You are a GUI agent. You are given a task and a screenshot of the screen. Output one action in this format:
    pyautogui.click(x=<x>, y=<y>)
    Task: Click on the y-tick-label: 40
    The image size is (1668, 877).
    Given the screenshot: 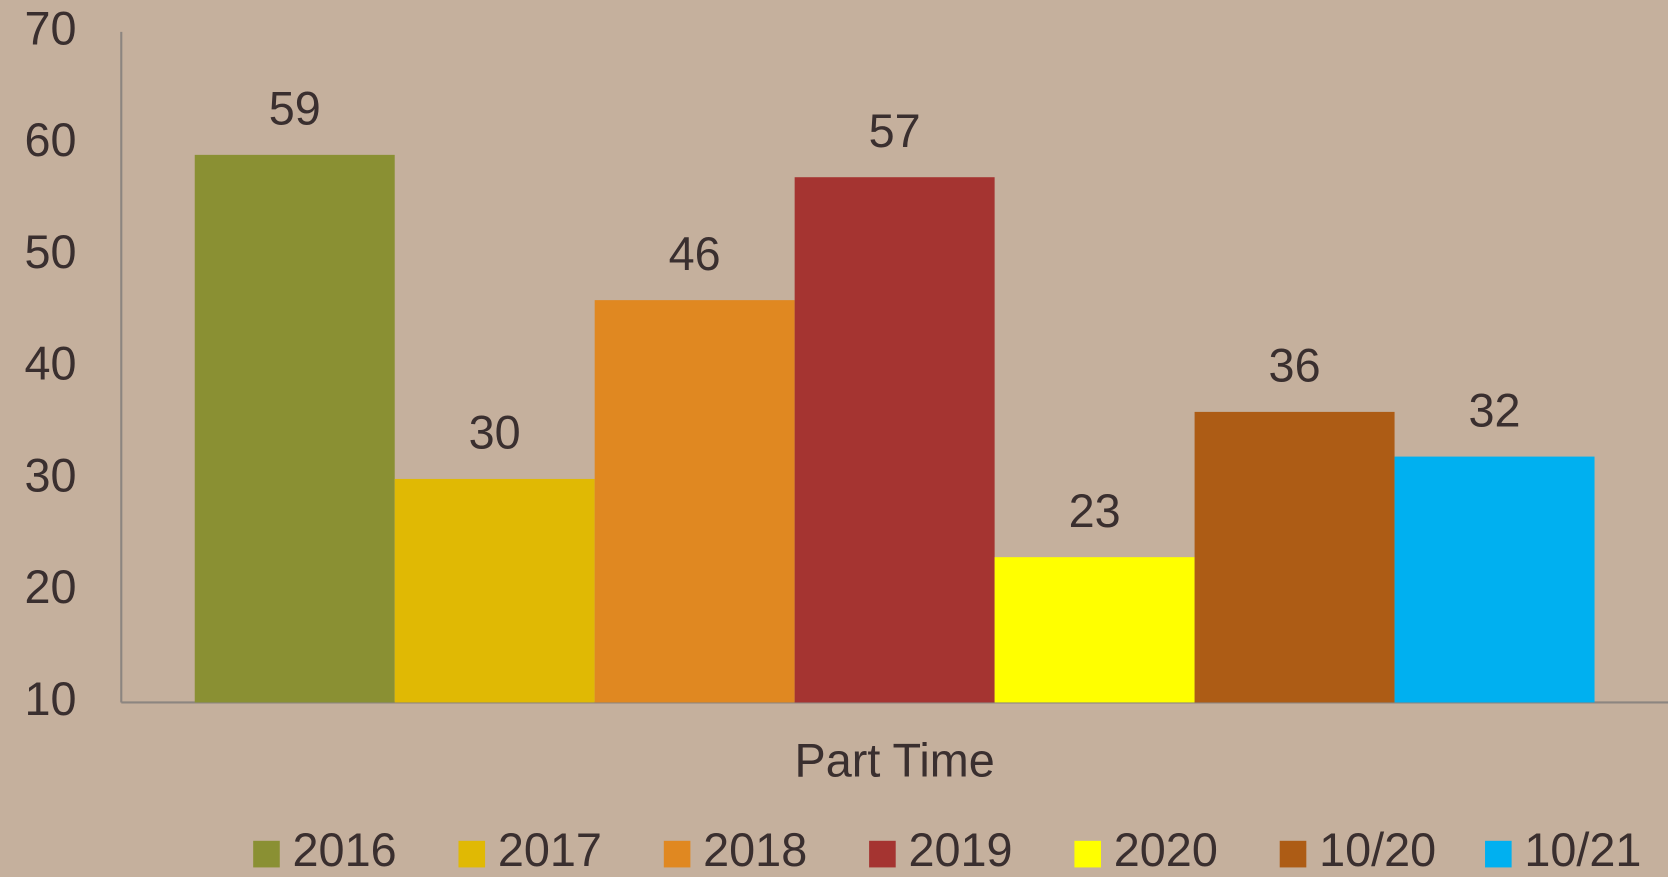 What is the action you would take?
    pyautogui.click(x=51, y=364)
    